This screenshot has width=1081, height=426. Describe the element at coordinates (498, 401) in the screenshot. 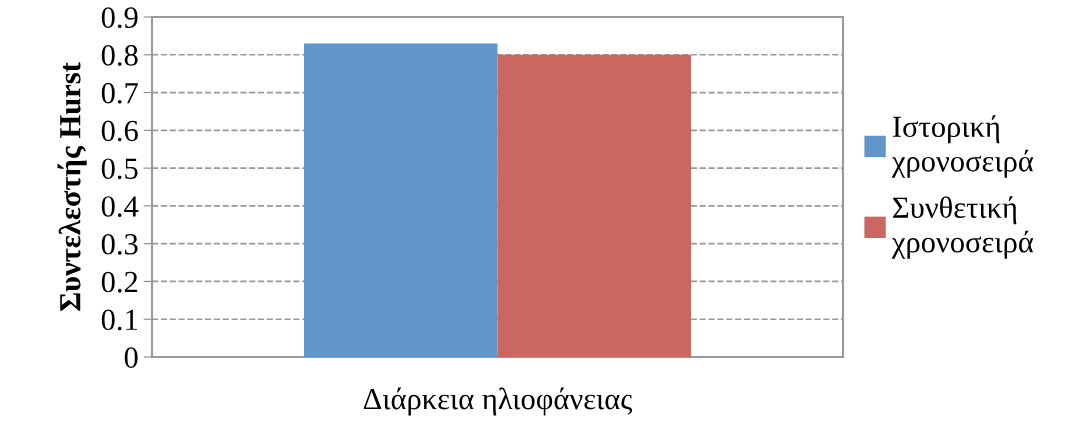

I see `x-tick-label: Διάρκεια ηλιοφάνειας` at that location.